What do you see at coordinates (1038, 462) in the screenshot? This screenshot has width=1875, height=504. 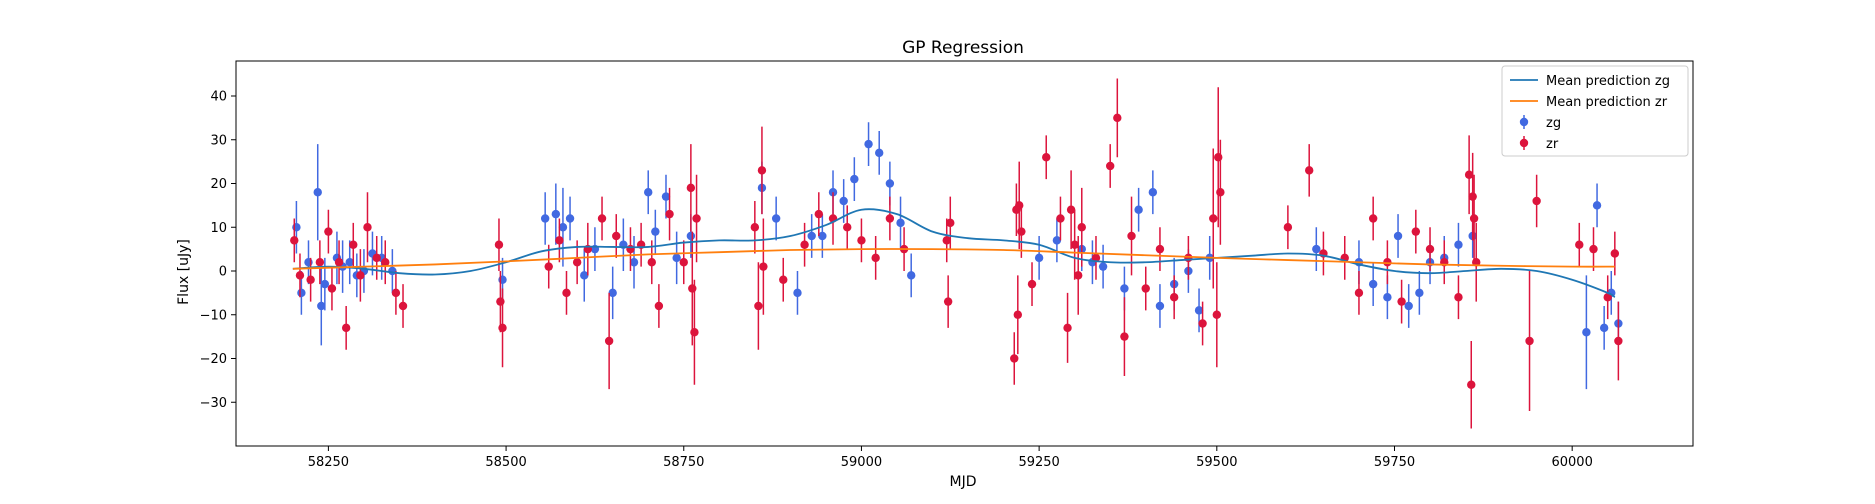 I see `x-tick-label: 59250` at bounding box center [1038, 462].